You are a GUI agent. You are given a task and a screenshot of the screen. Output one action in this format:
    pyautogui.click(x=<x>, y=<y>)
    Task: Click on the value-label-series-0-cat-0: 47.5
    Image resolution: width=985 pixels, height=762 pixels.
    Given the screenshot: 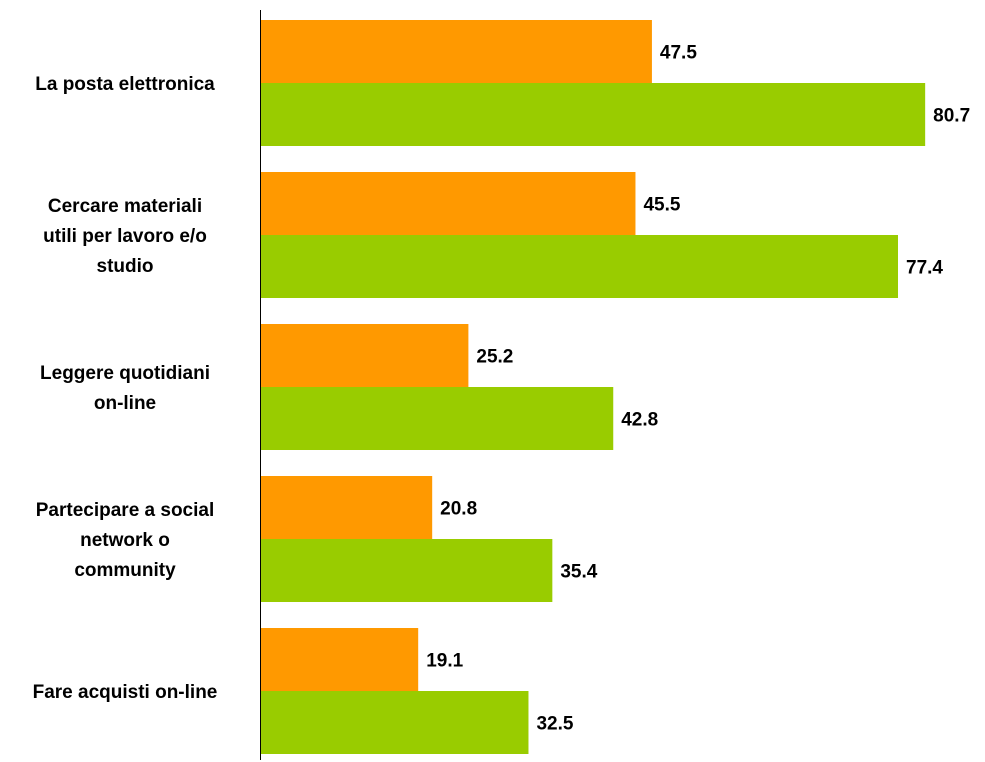 What is the action you would take?
    pyautogui.click(x=678, y=53)
    